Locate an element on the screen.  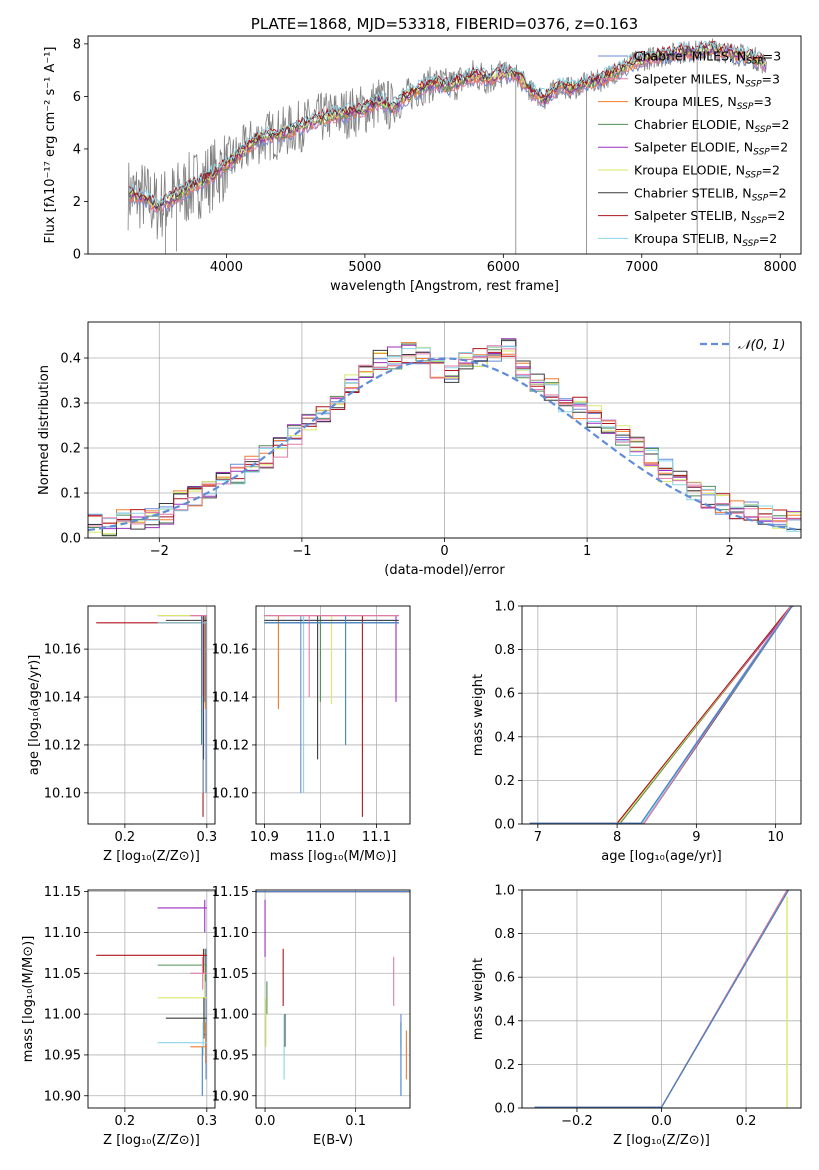
x-tick-label: 0.3 is located at coordinates (206, 1121).